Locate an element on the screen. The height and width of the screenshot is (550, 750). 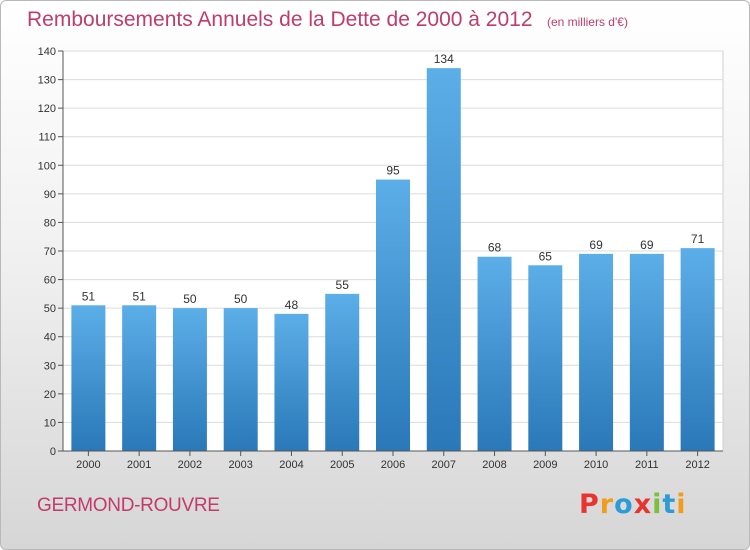
x-tick-label: 2003 is located at coordinates (240, 465).